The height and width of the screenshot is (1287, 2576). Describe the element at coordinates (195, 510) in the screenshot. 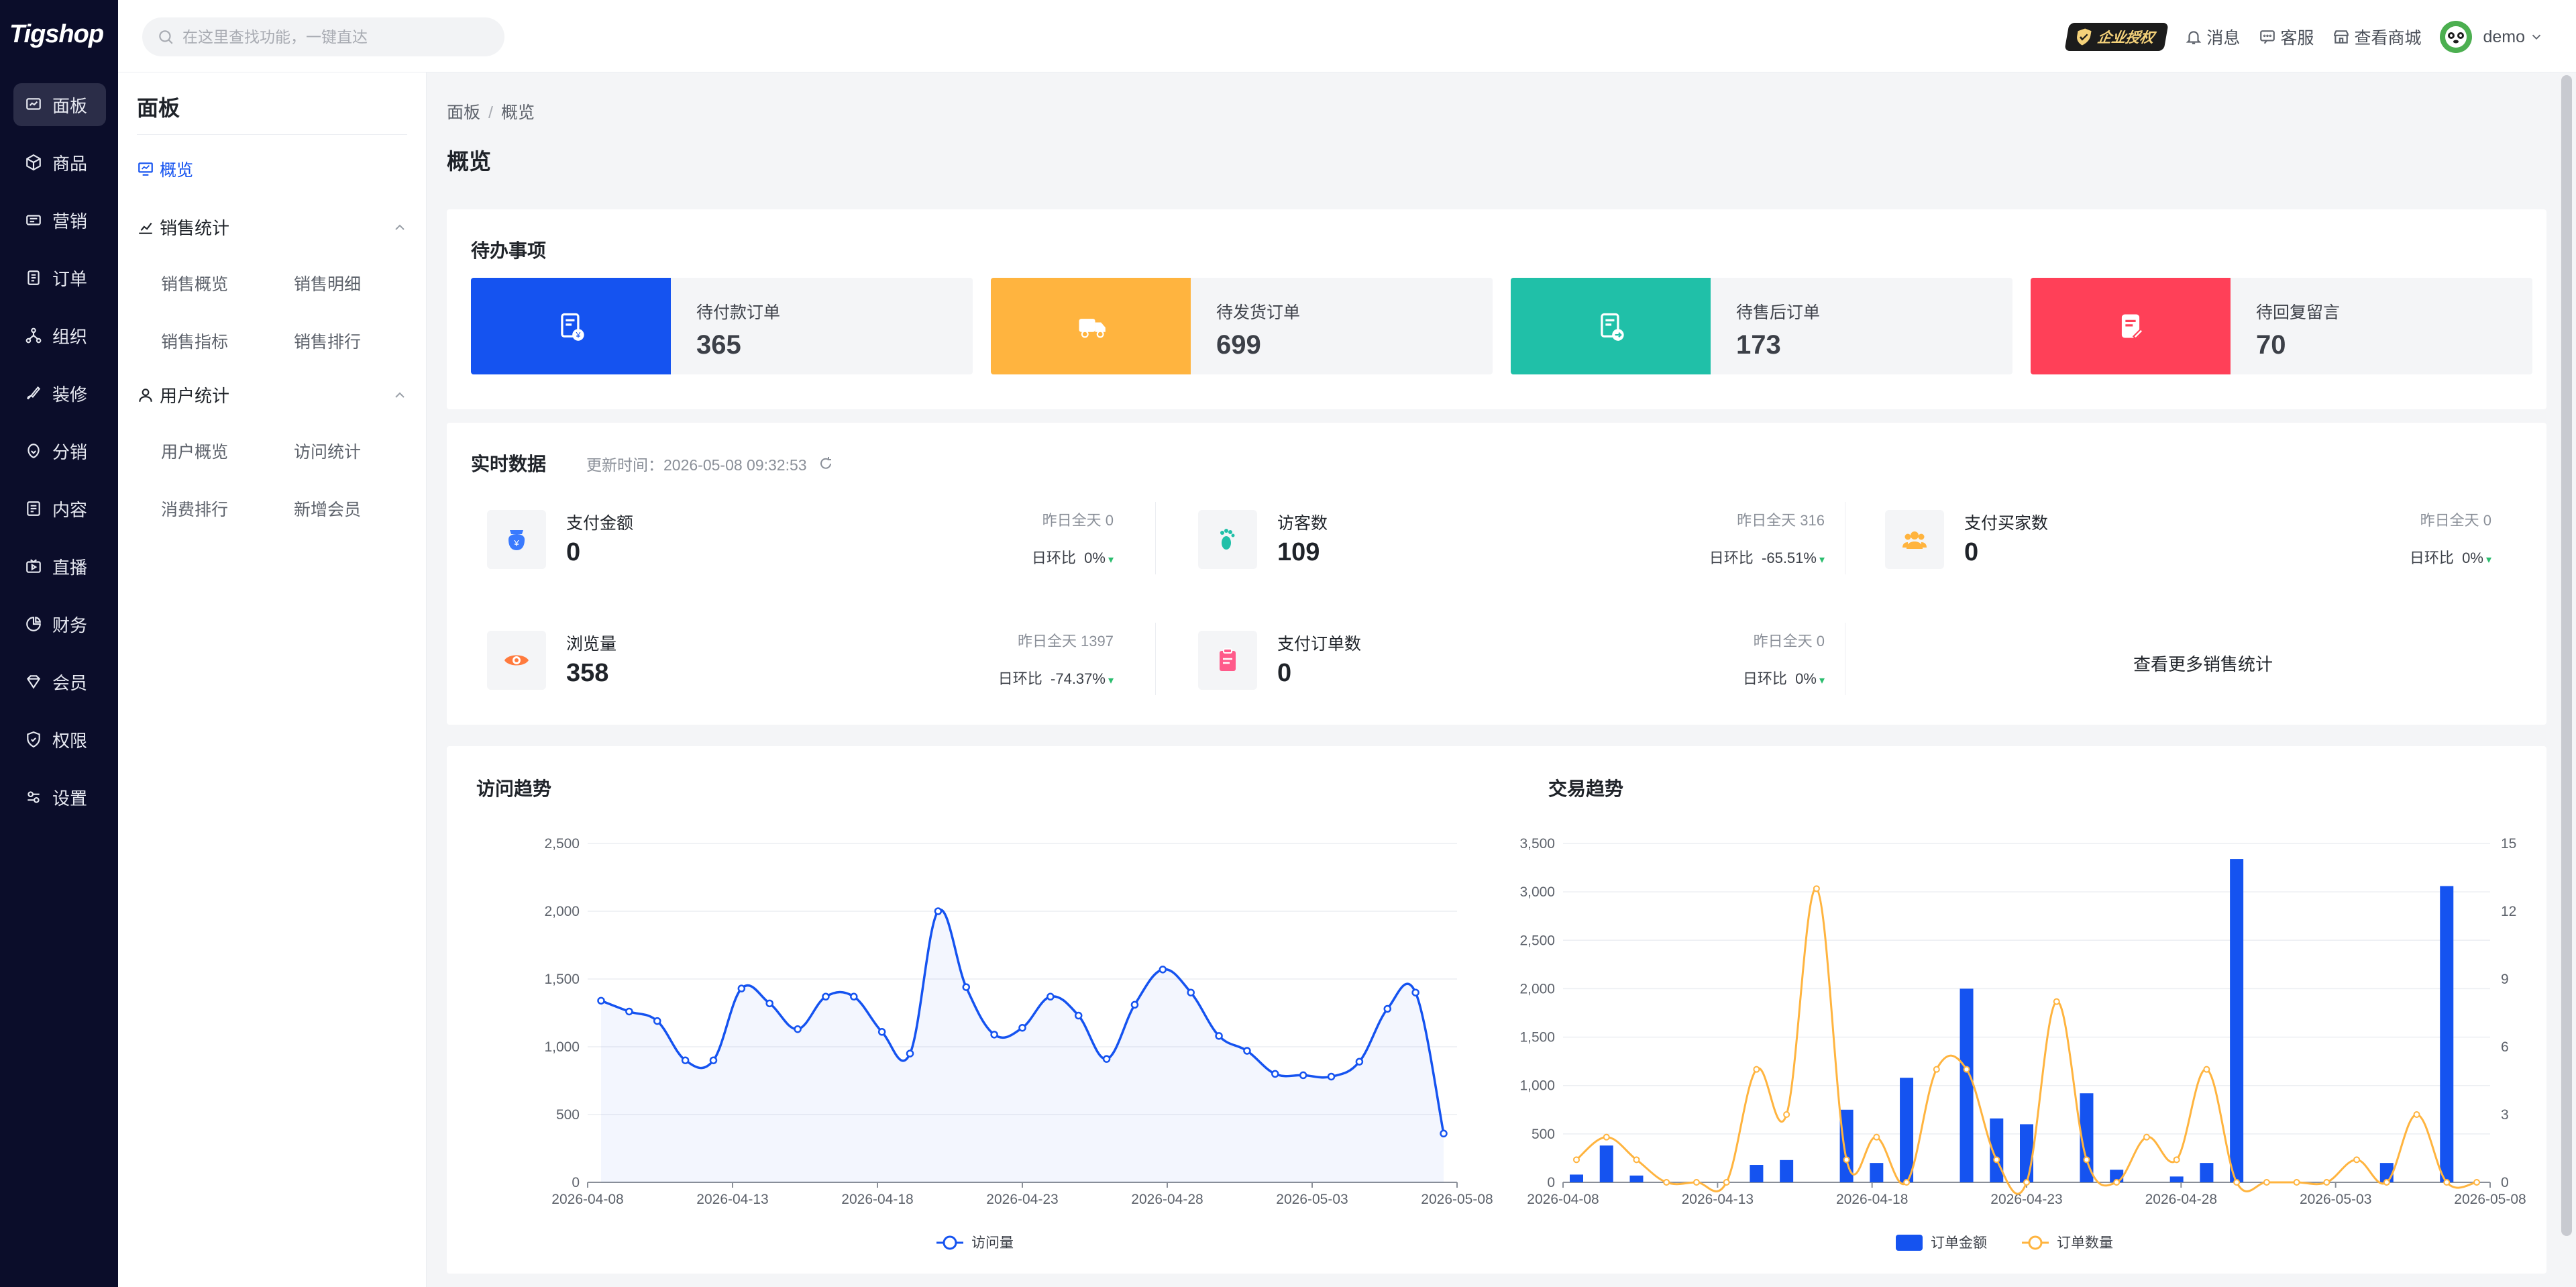

I see `subnav-item-spending-ranking: 消费排行` at that location.